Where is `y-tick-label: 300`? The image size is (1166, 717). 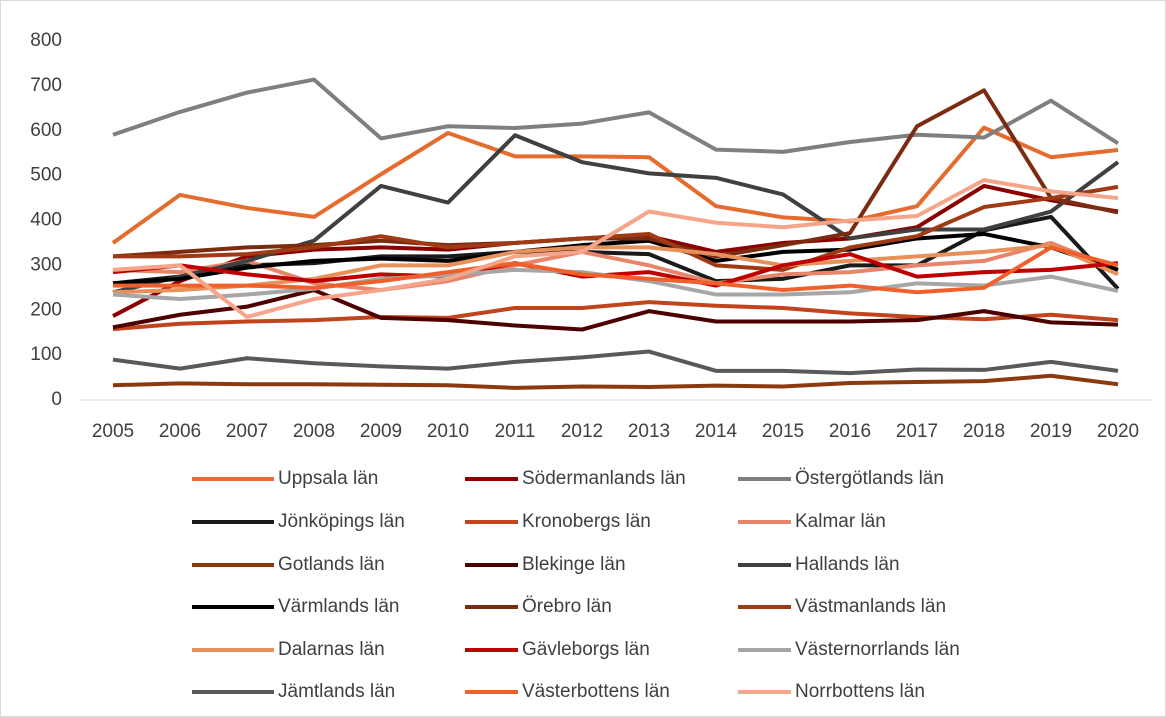 y-tick-label: 300 is located at coordinates (46, 264).